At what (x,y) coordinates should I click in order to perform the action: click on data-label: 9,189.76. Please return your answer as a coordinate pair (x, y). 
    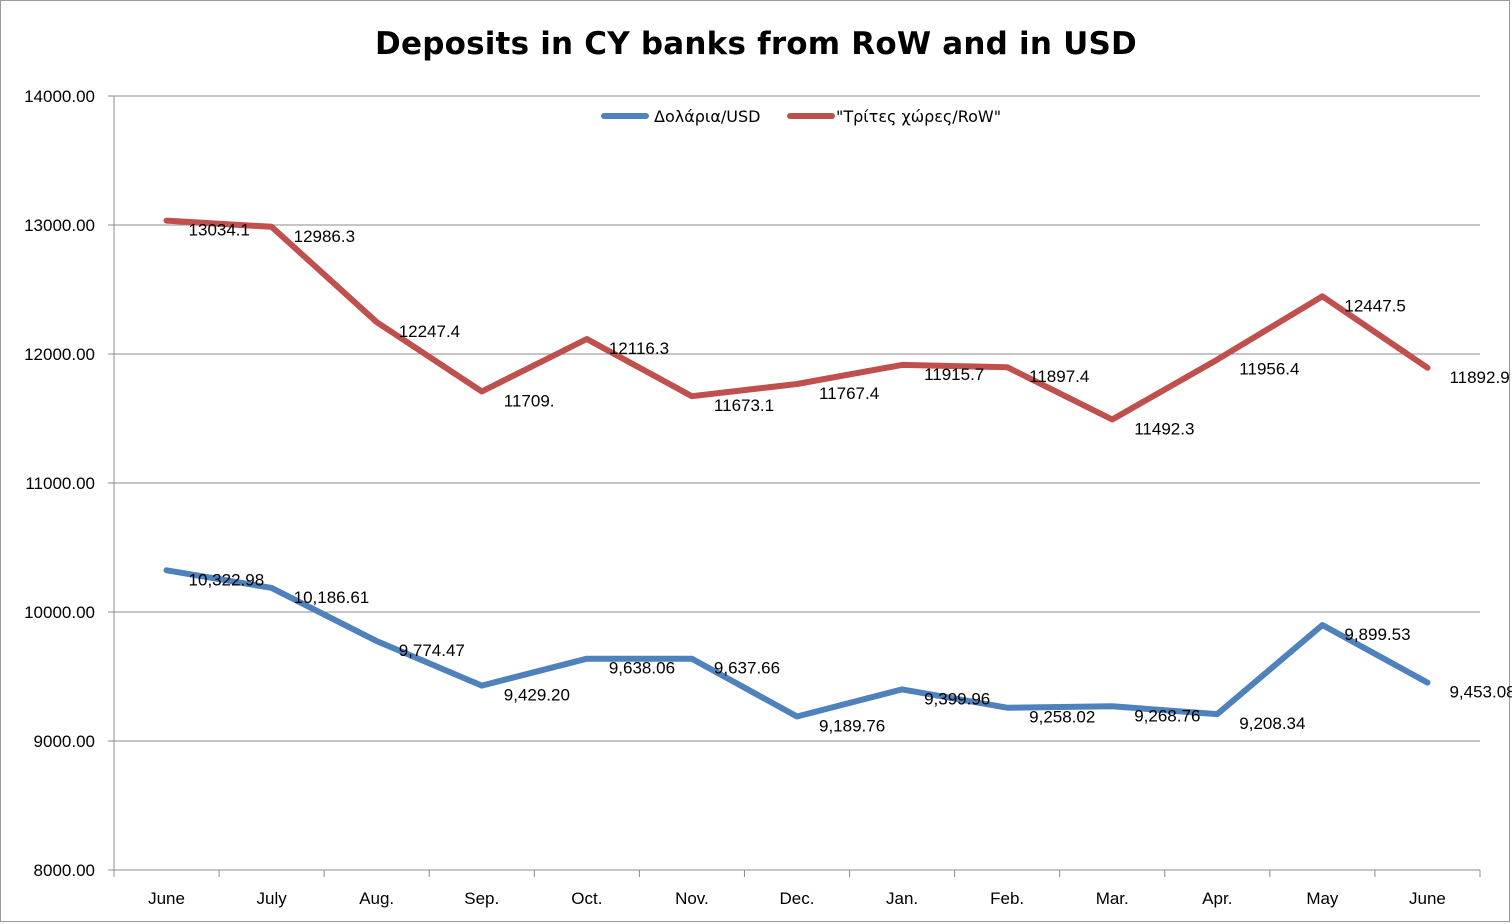
    Looking at the image, I should click on (852, 726).